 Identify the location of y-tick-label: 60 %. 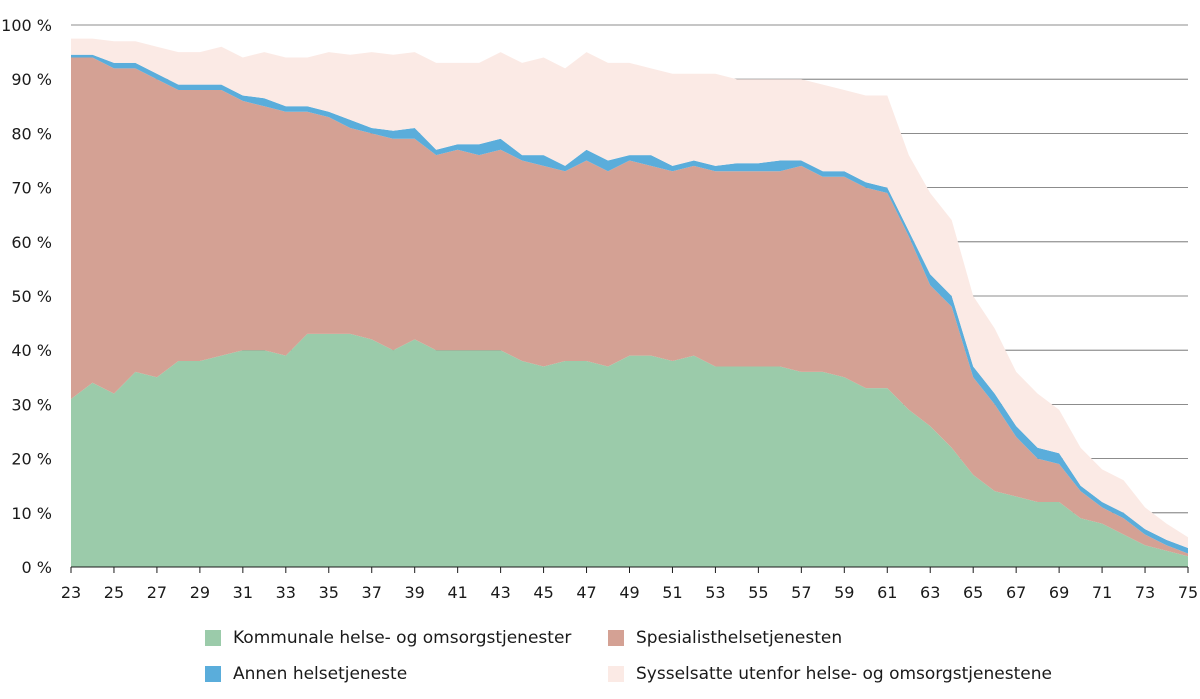
(31, 242).